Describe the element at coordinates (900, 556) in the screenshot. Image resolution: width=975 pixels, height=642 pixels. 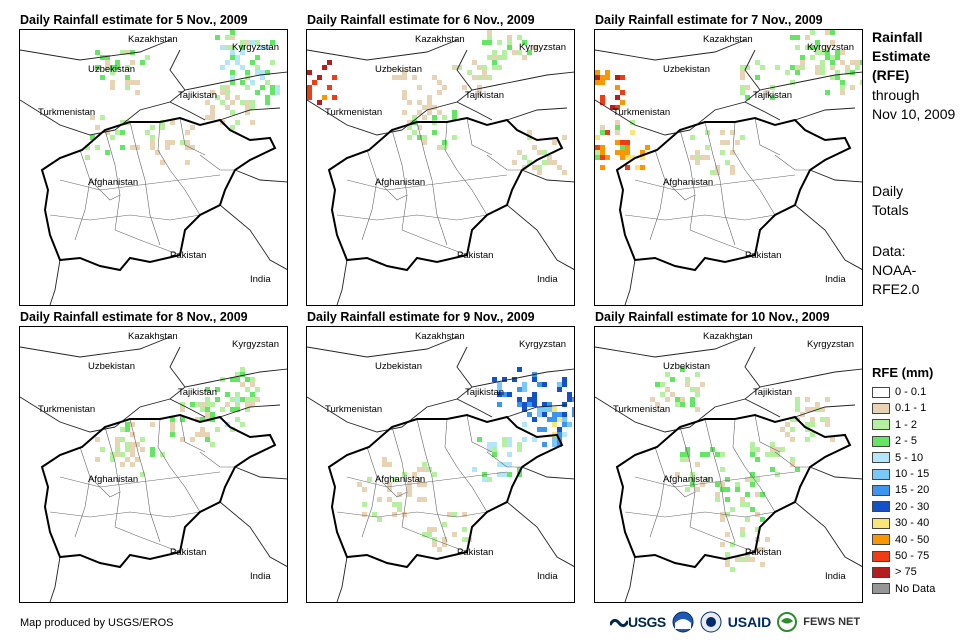
I see `legend-row: 50 - 75` at that location.